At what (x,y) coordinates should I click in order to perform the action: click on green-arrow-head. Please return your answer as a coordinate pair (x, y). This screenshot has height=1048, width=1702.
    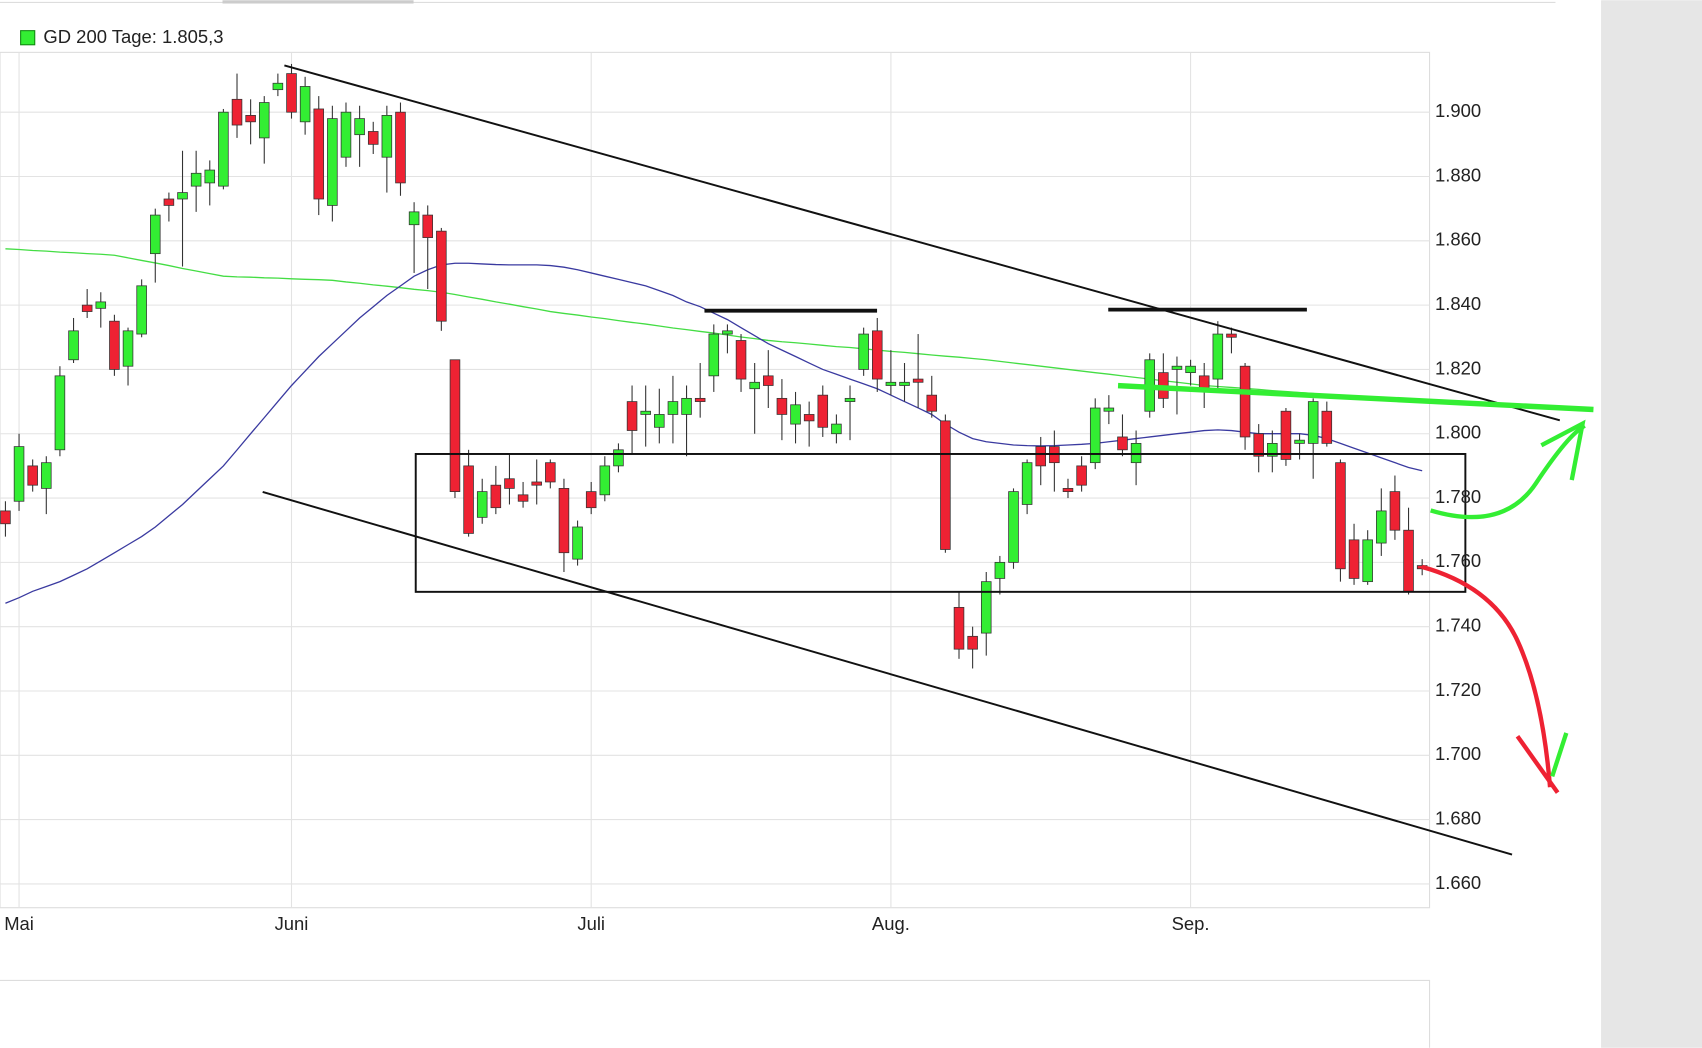
    Looking at the image, I should click on (1563, 450).